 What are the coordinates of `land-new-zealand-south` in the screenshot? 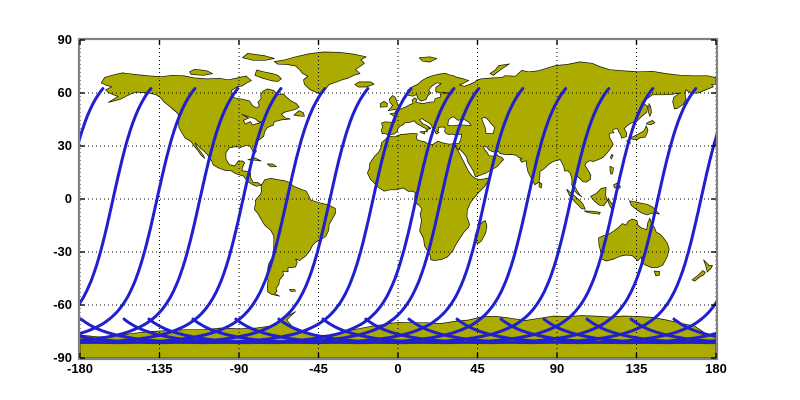 It's located at (698, 276).